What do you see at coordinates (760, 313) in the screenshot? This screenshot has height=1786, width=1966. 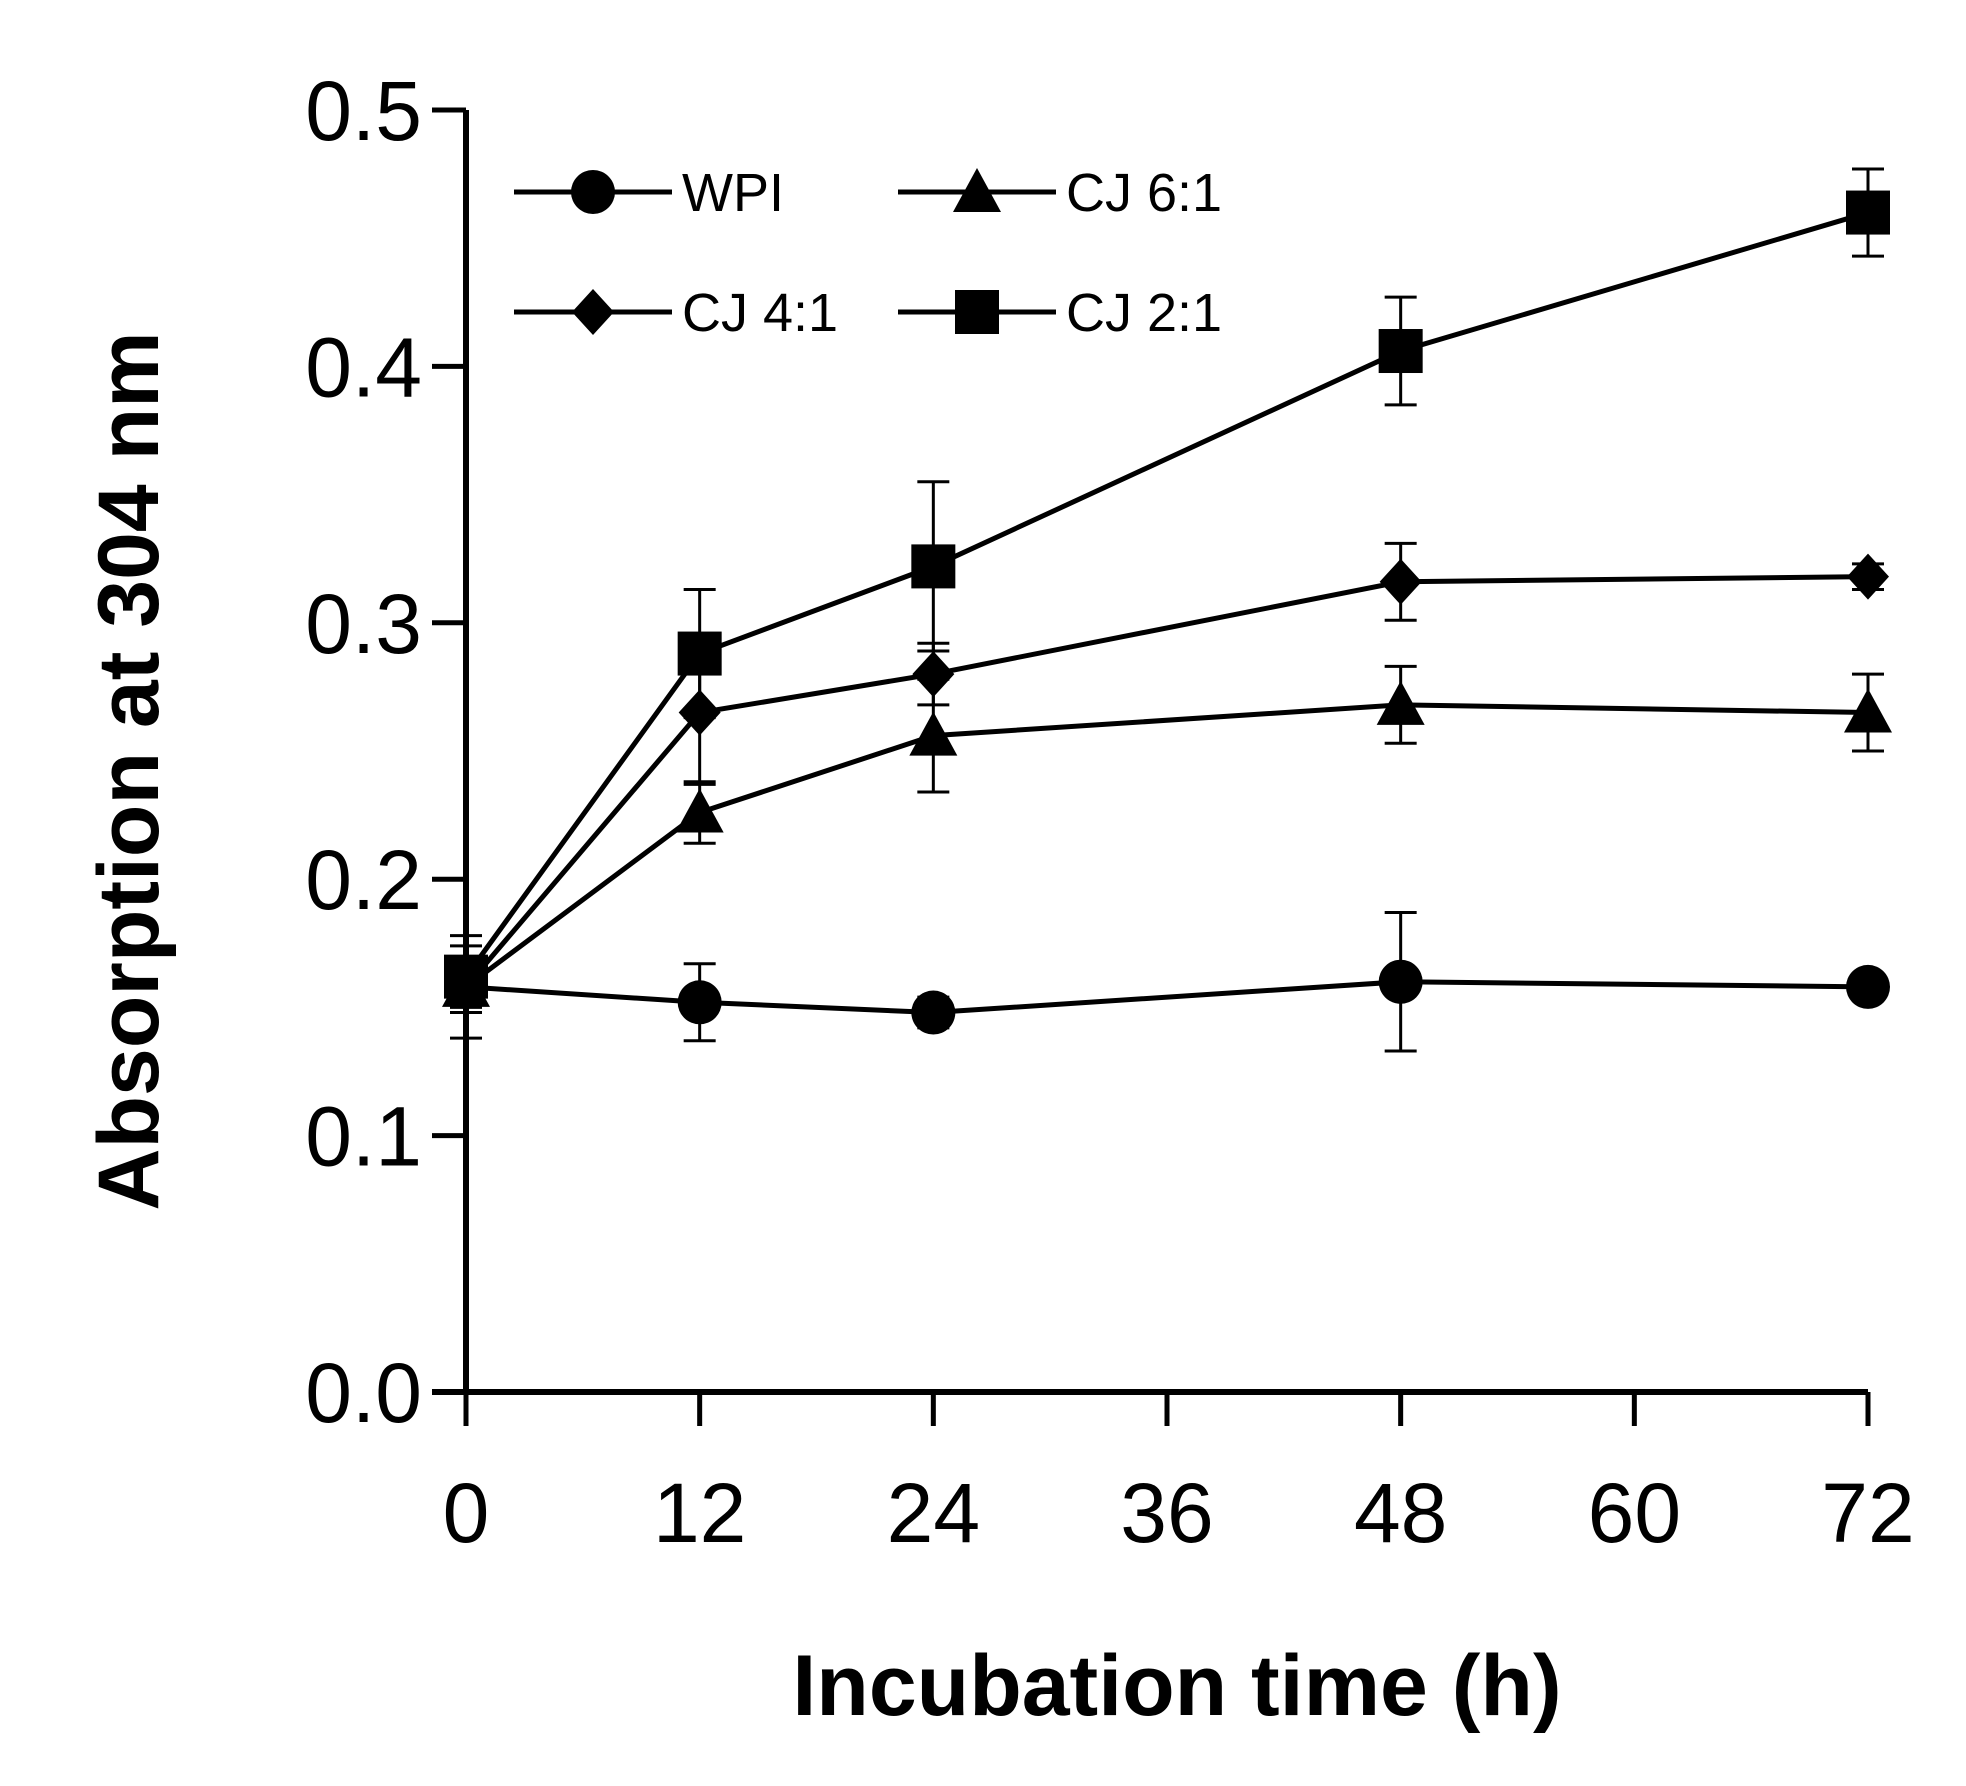 I see `legend-label: CJ 4:1` at bounding box center [760, 313].